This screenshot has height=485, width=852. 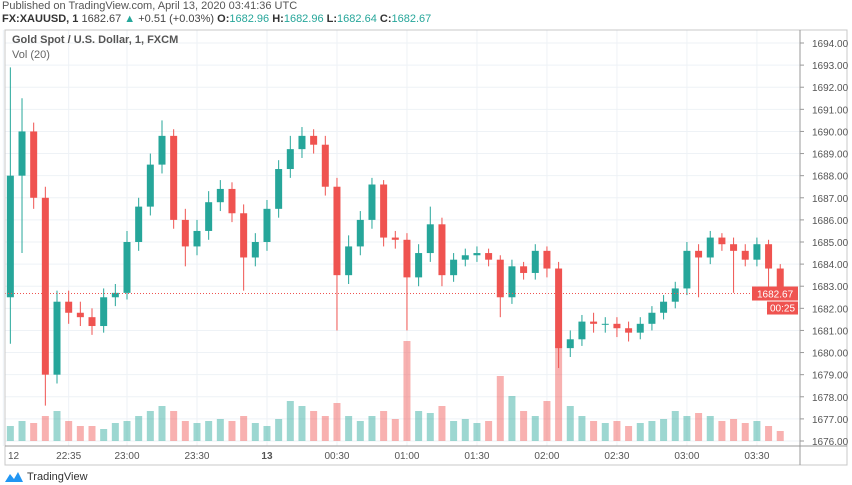 I want to click on time-tick-label: 13, so click(x=267, y=456).